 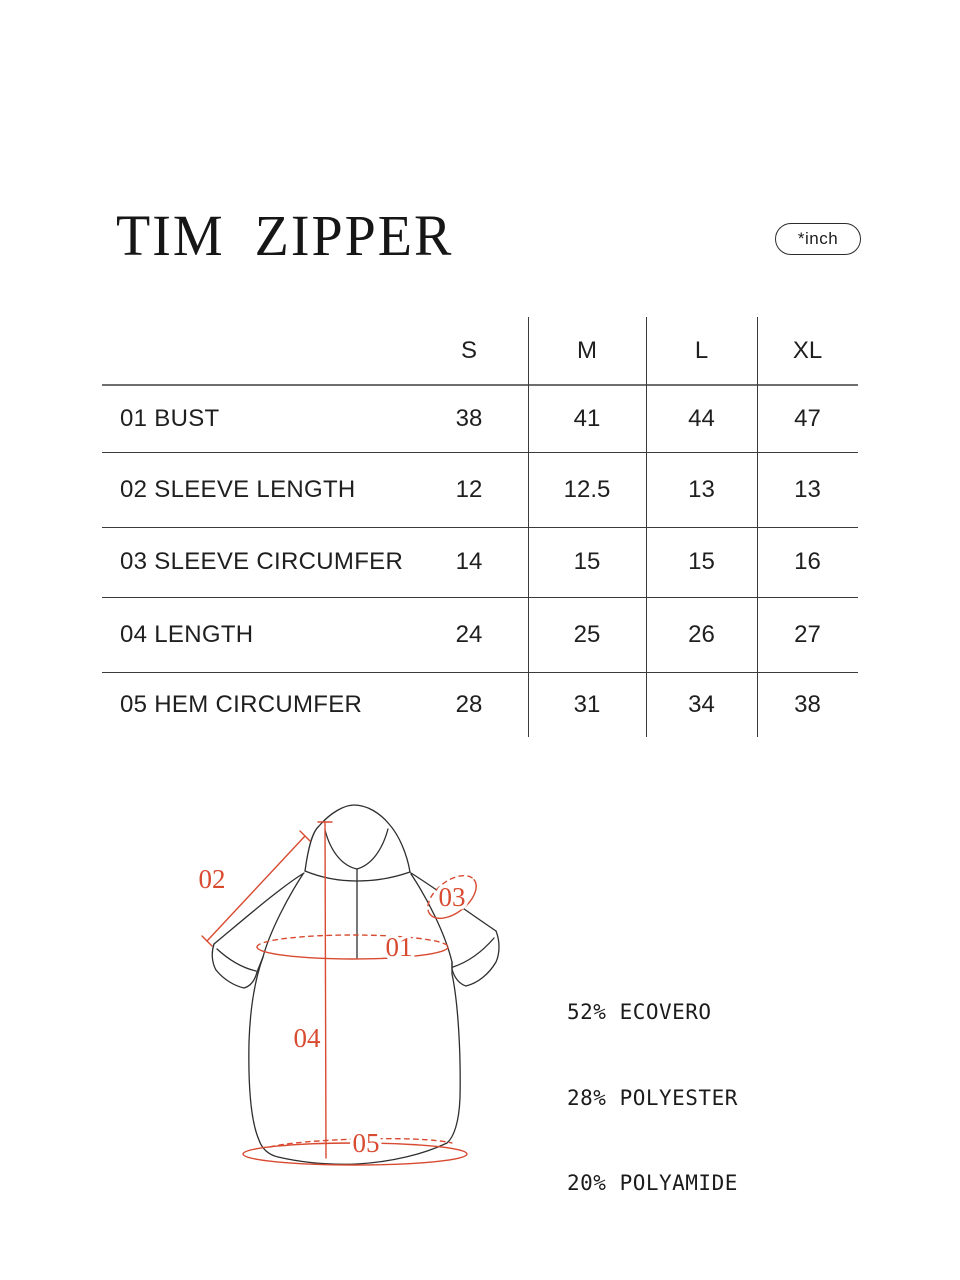 What do you see at coordinates (807, 418) in the screenshot?
I see `table-cell: 47` at bounding box center [807, 418].